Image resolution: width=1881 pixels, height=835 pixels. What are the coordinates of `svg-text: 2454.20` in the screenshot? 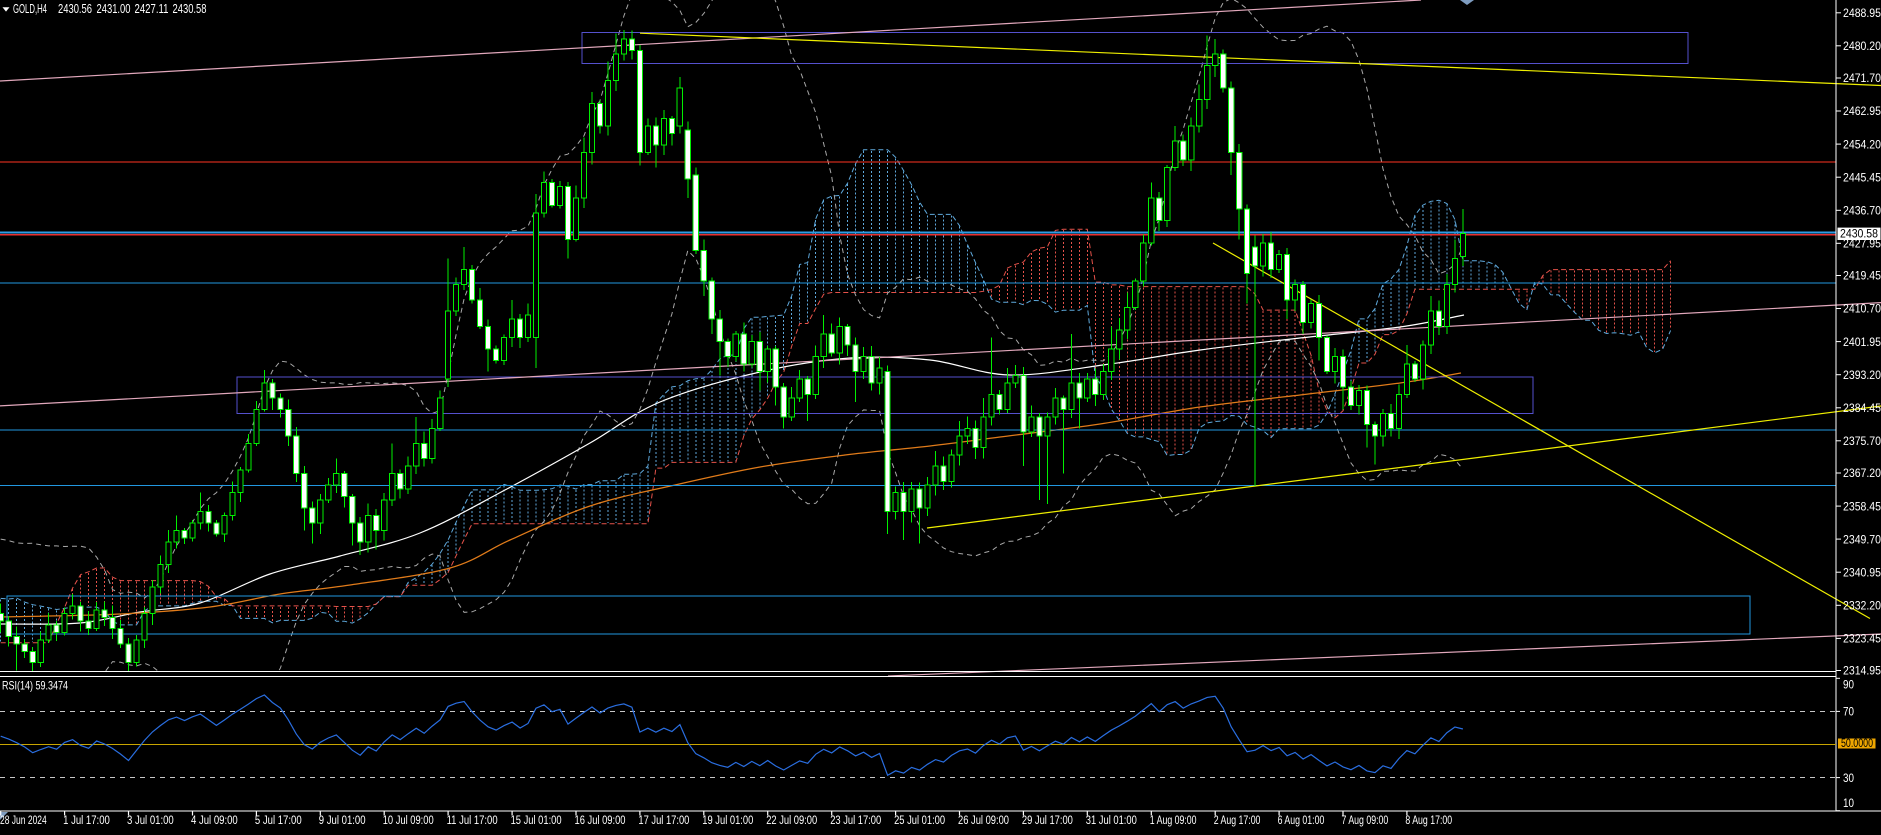 It's located at (1862, 144).